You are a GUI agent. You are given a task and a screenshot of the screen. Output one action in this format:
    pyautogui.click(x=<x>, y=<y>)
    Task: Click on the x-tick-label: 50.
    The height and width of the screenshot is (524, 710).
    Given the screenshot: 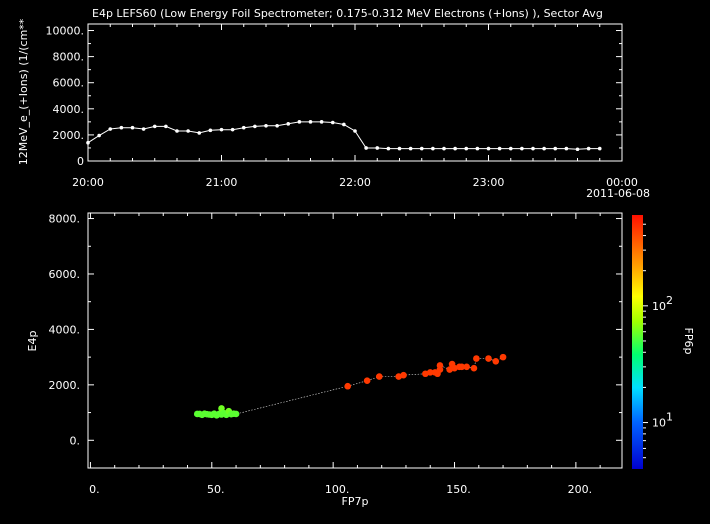 What is the action you would take?
    pyautogui.click(x=216, y=489)
    